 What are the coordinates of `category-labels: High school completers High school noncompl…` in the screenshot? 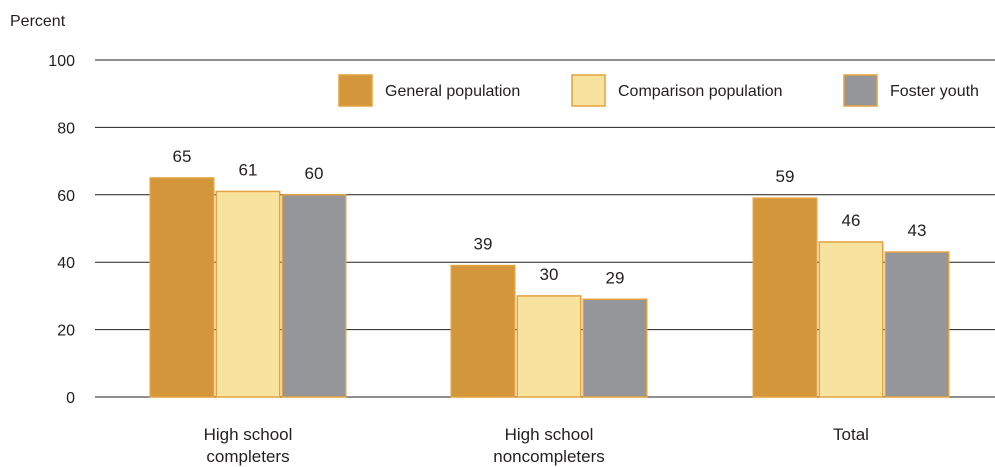 It's located at (536, 445).